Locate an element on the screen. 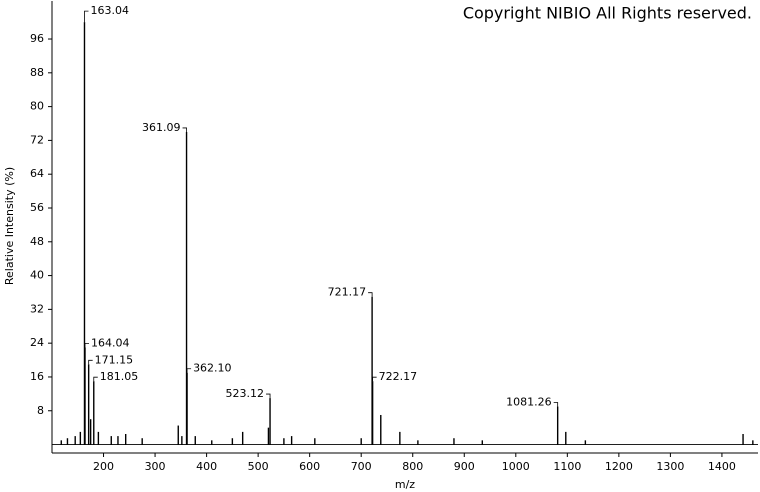 This screenshot has width=760, height=492. peak-label: 721.17 is located at coordinates (347, 292).